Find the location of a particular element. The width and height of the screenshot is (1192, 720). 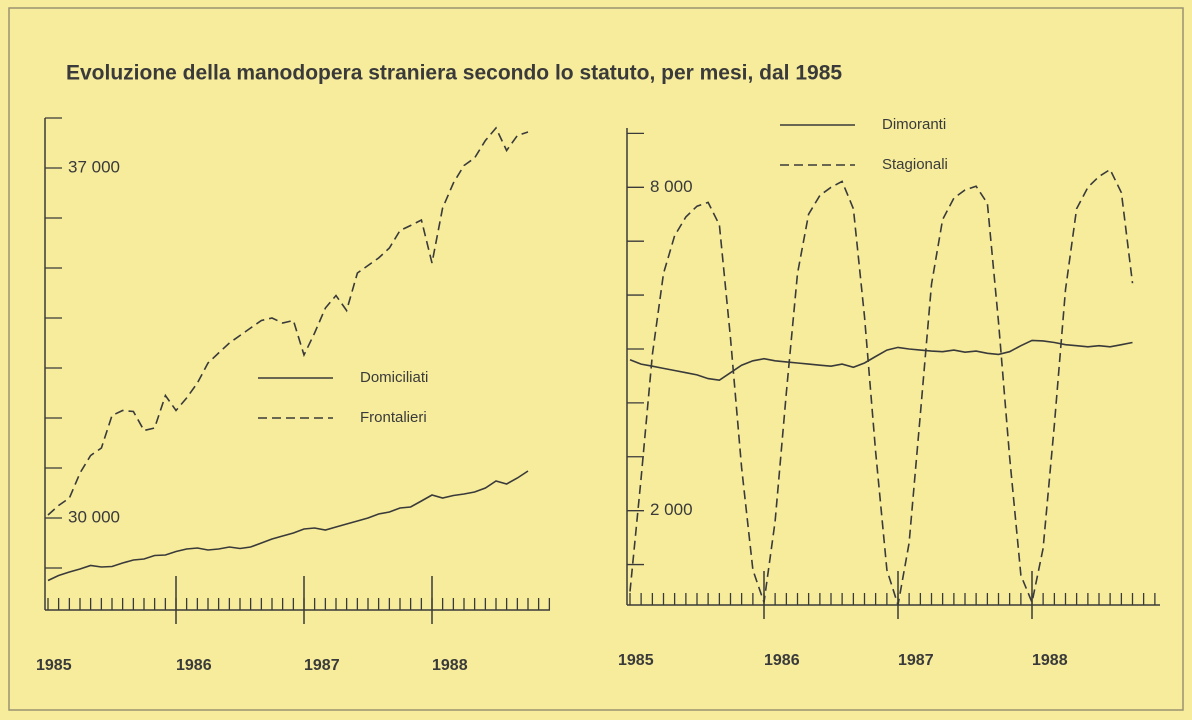

legend-label: Dimoranti is located at coordinates (914, 124).